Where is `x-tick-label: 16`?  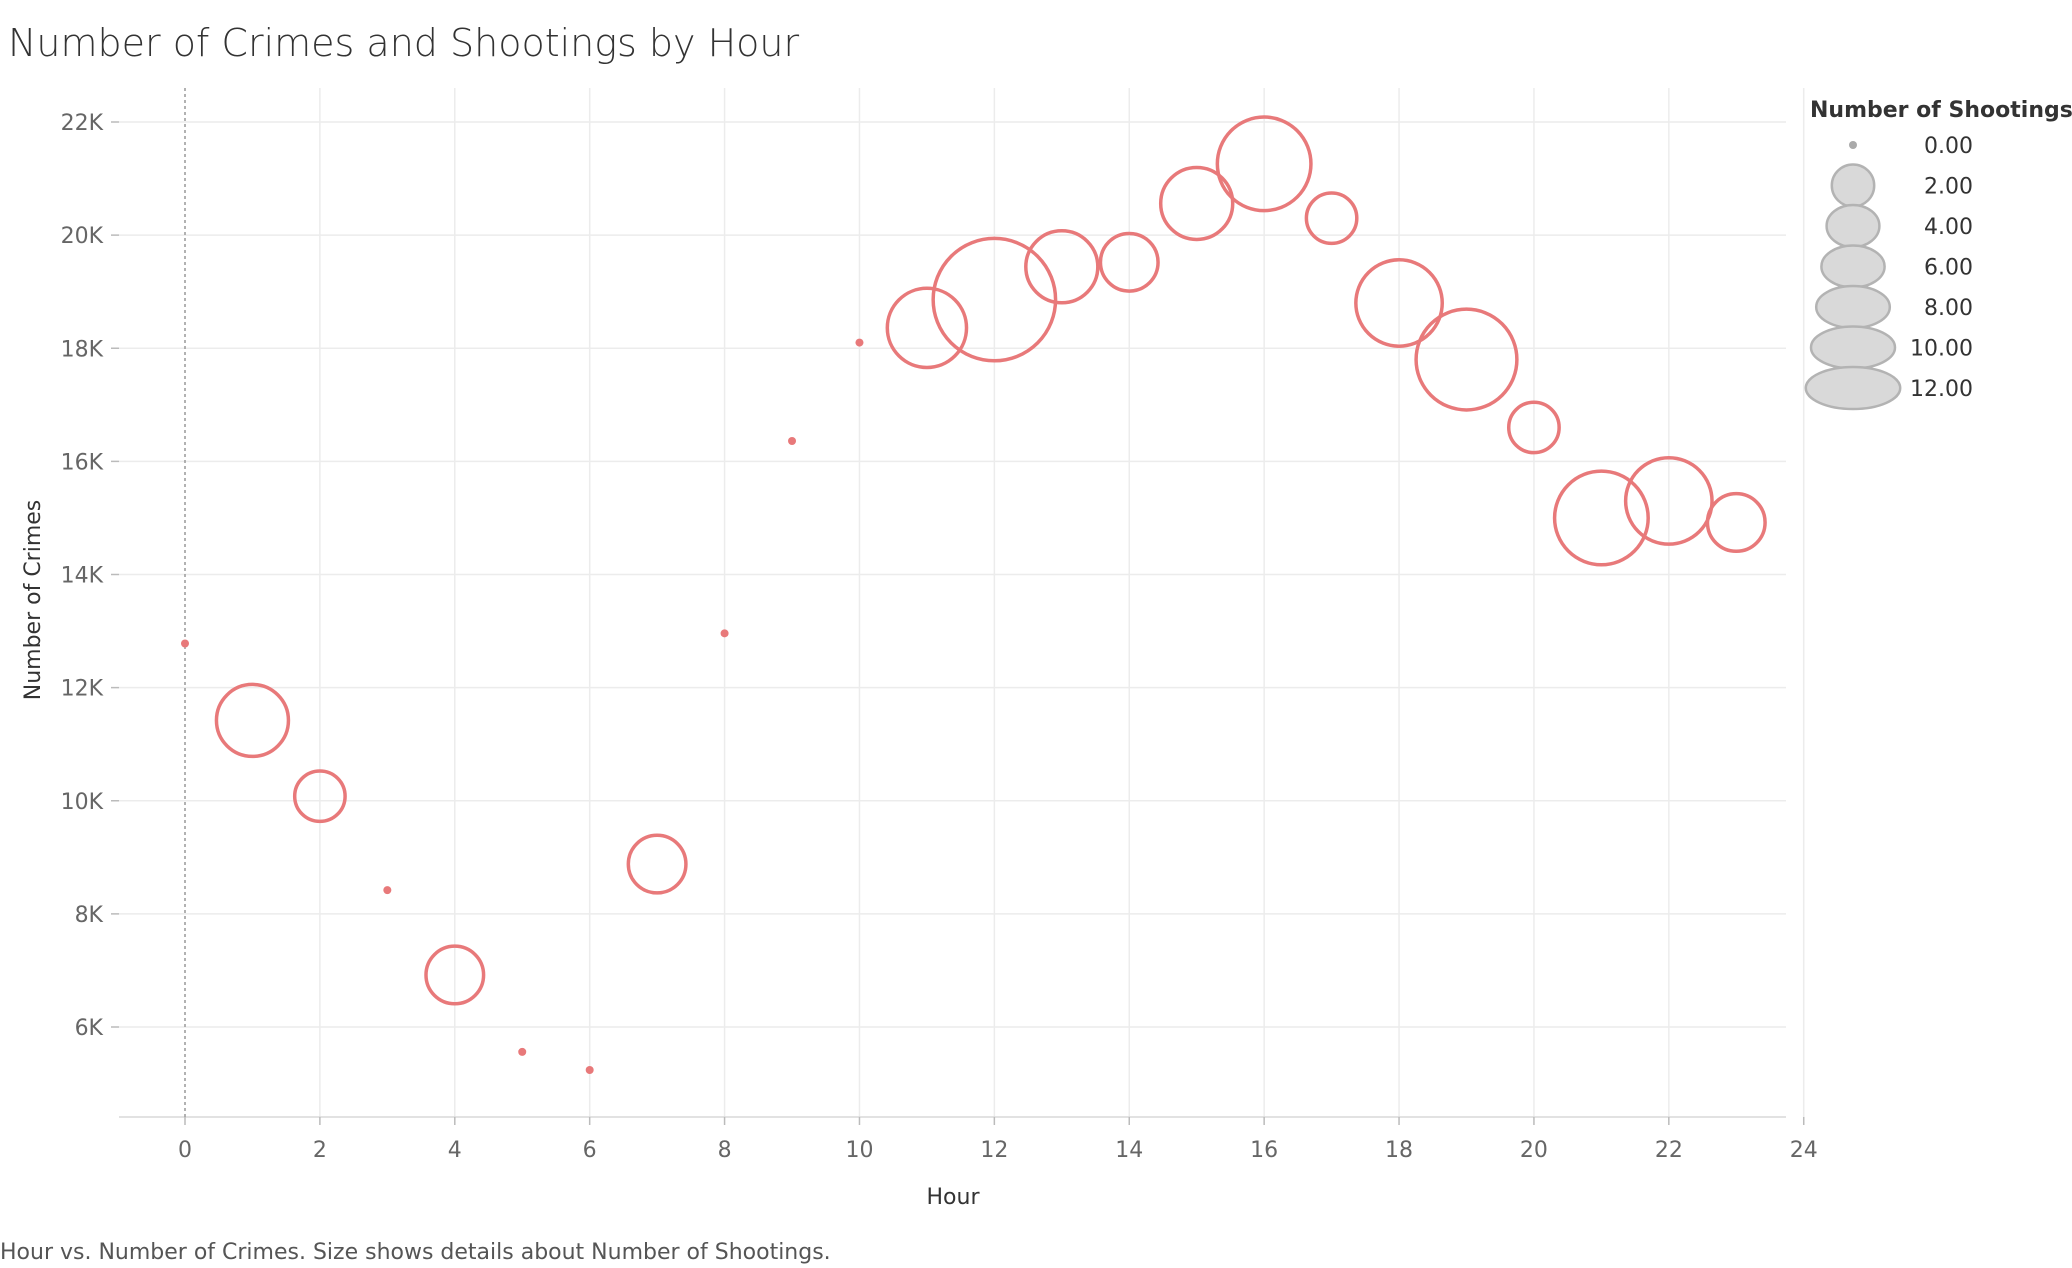
x-tick-label: 16 is located at coordinates (1264, 1150).